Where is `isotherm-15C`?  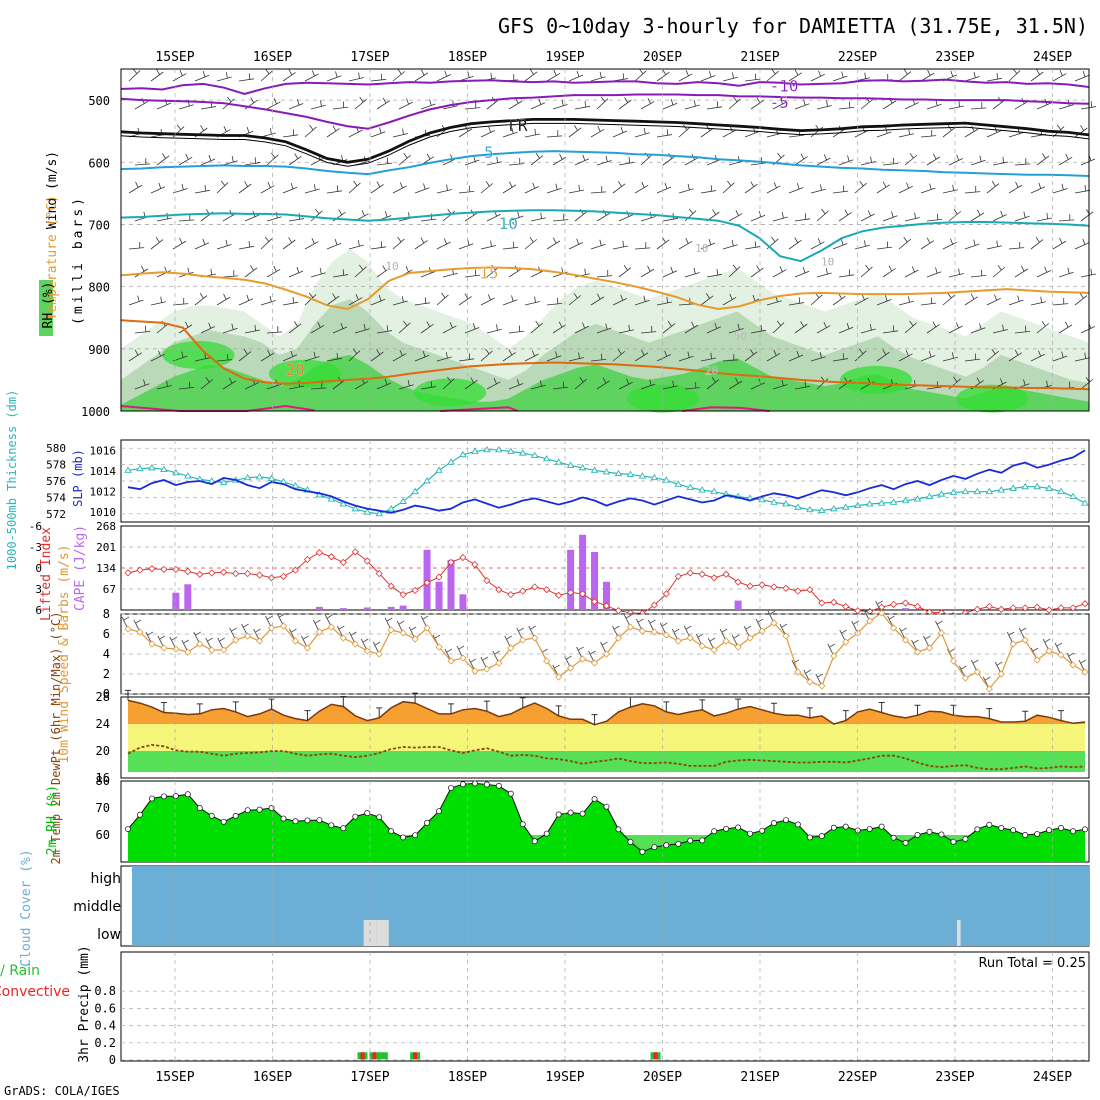
isotherm-15C is located at coordinates (605, 288).